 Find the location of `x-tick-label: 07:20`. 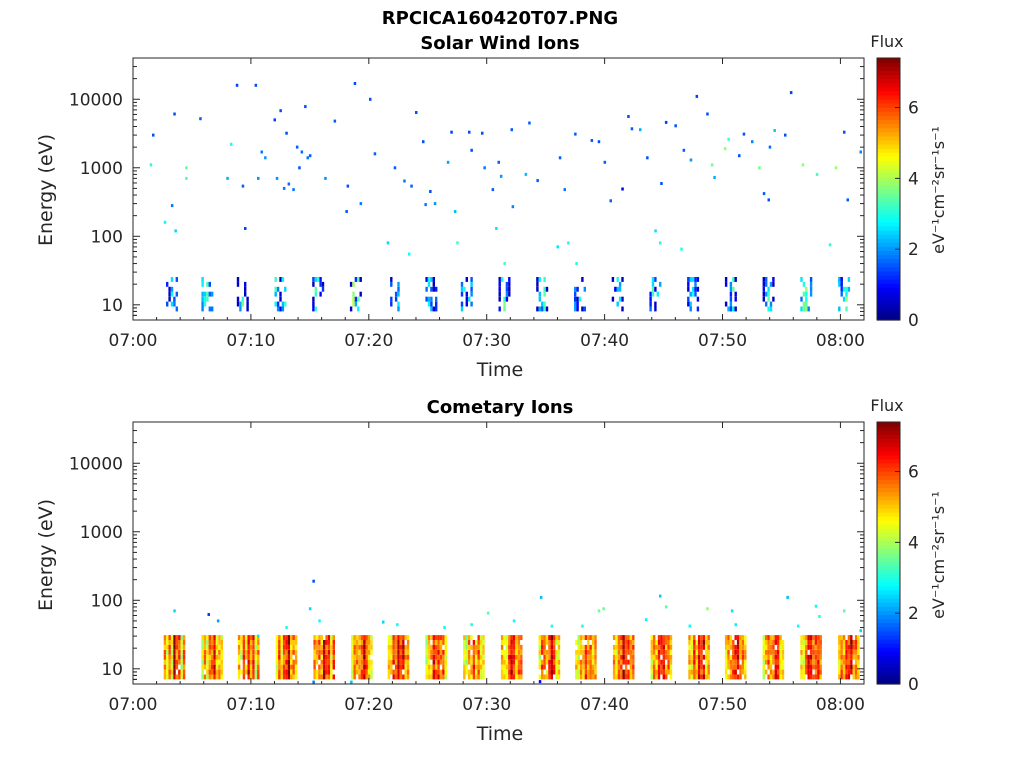

x-tick-label: 07:20 is located at coordinates (368, 705).